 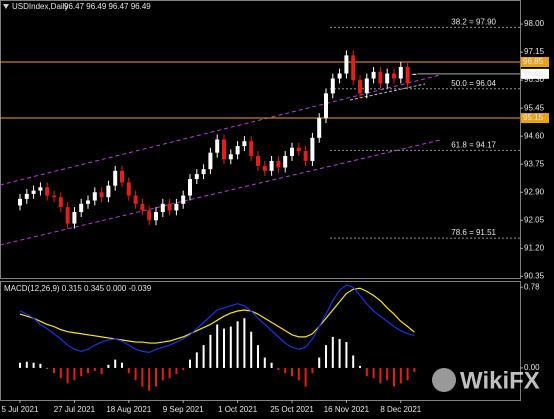 I want to click on fib-label: 61.8 = 94.17, so click(x=473, y=144).